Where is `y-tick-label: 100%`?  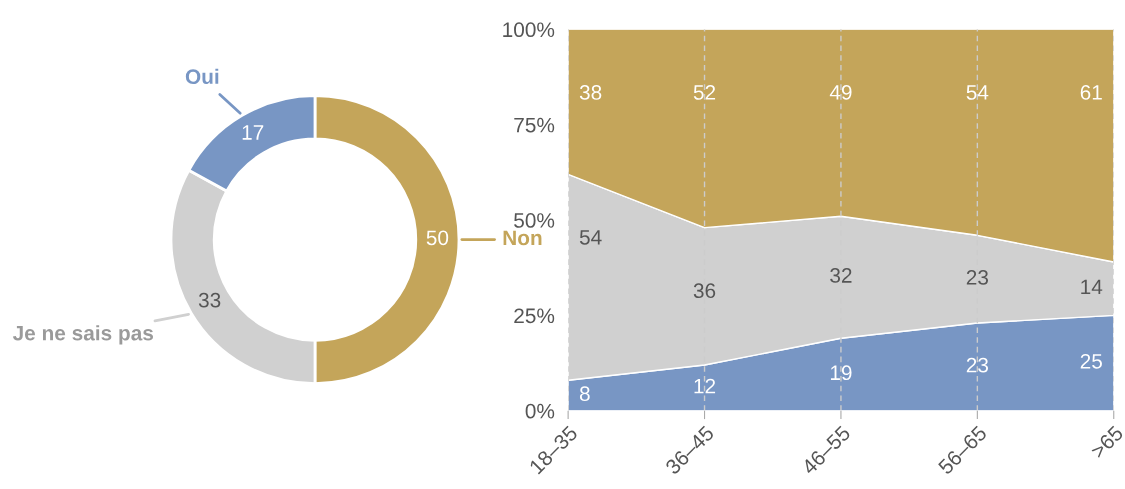 y-tick-label: 100% is located at coordinates (529, 30).